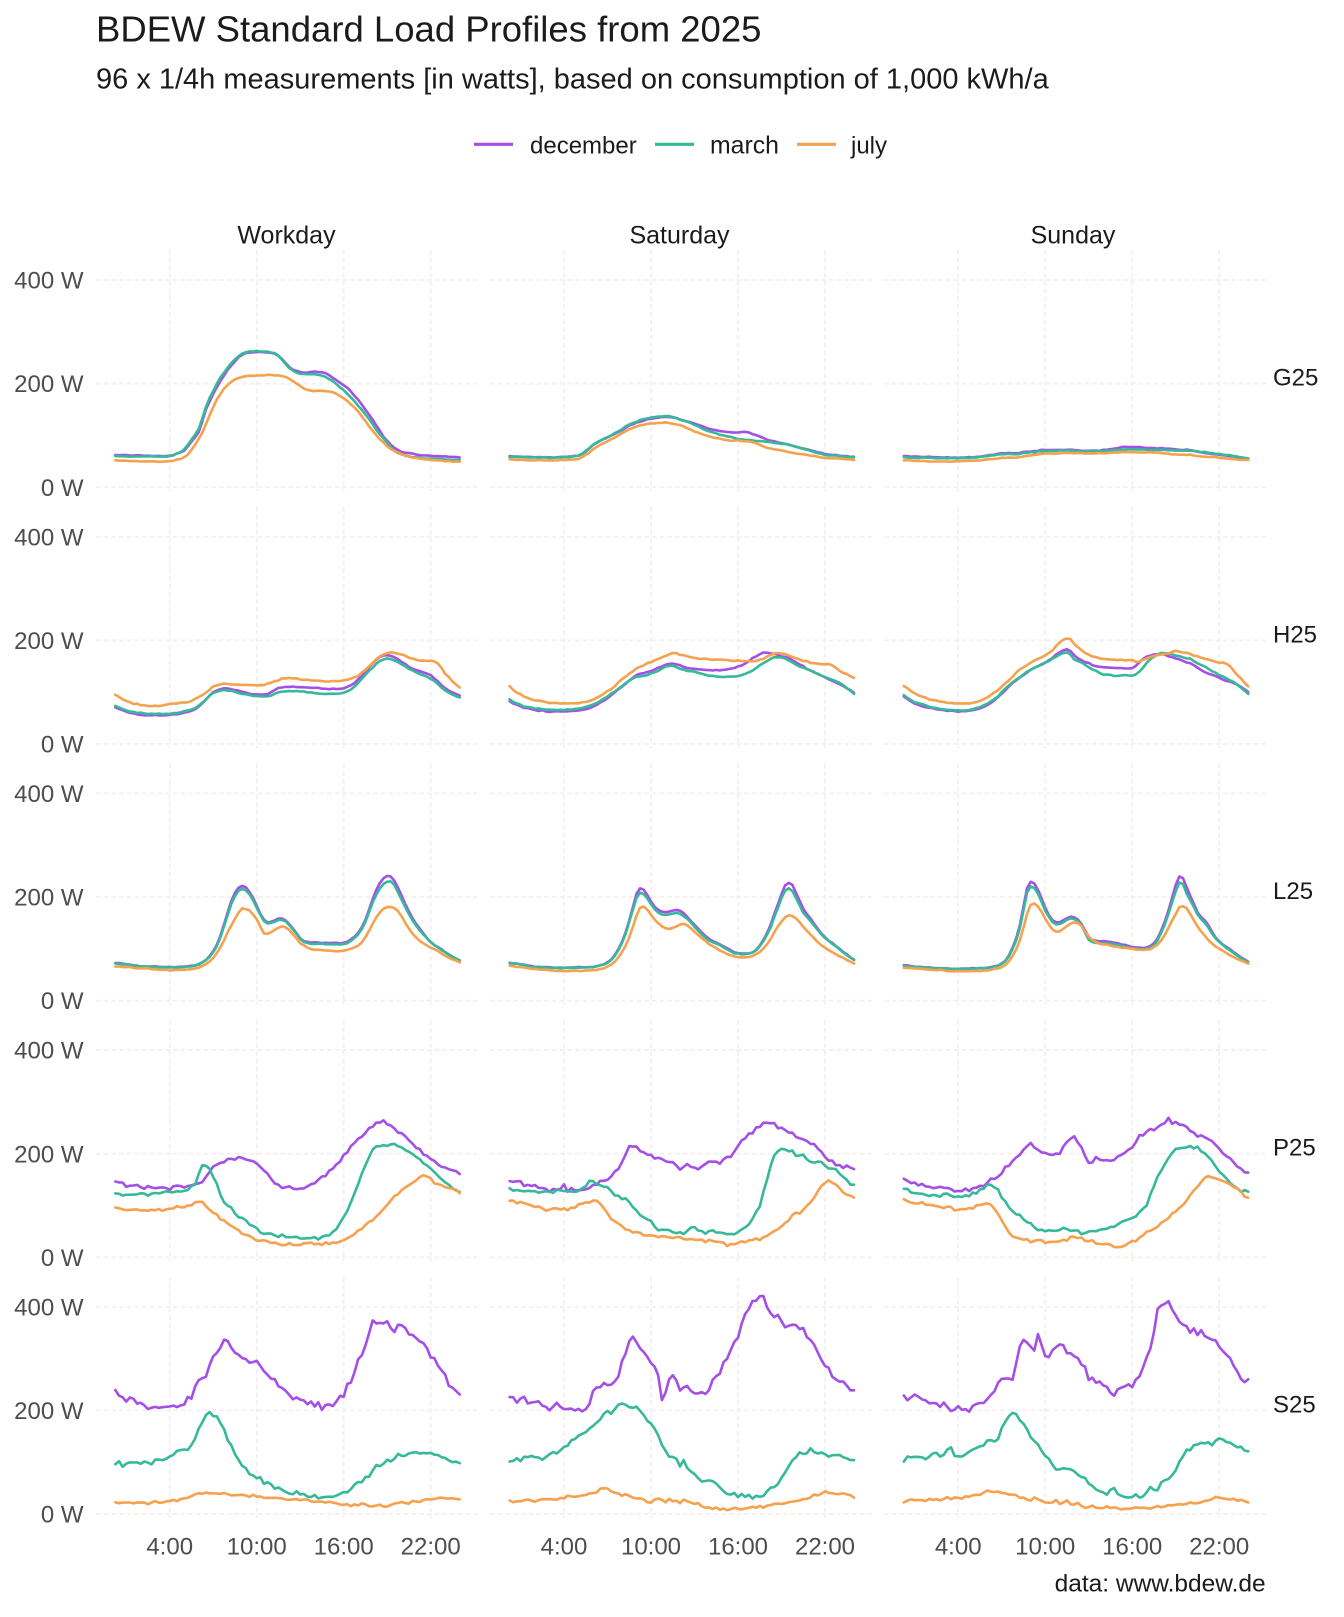 The width and height of the screenshot is (1344, 1617). Describe the element at coordinates (1295, 634) in the screenshot. I see `svg-text: H25` at that location.